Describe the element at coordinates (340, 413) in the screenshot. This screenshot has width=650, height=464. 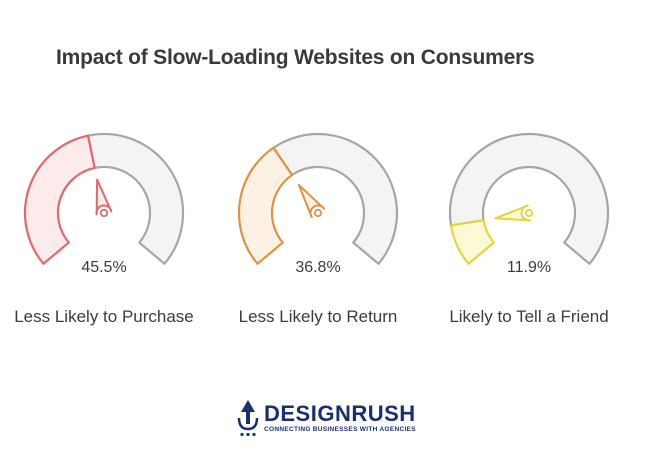
I see `logo-brand: DESIGNRUSH` at that location.